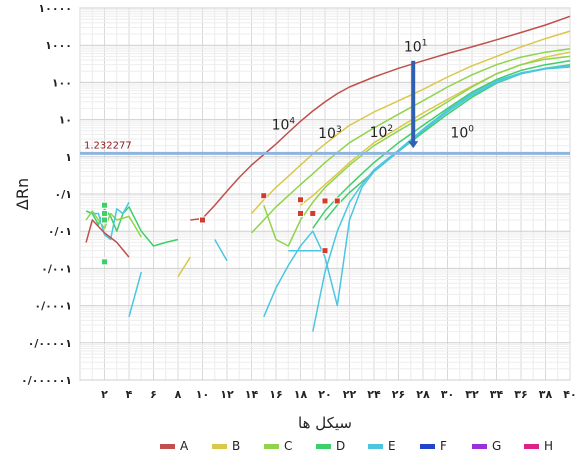  Describe the element at coordinates (546, 394) in the screenshot. I see `x-tick-label: ۳۸` at that location.